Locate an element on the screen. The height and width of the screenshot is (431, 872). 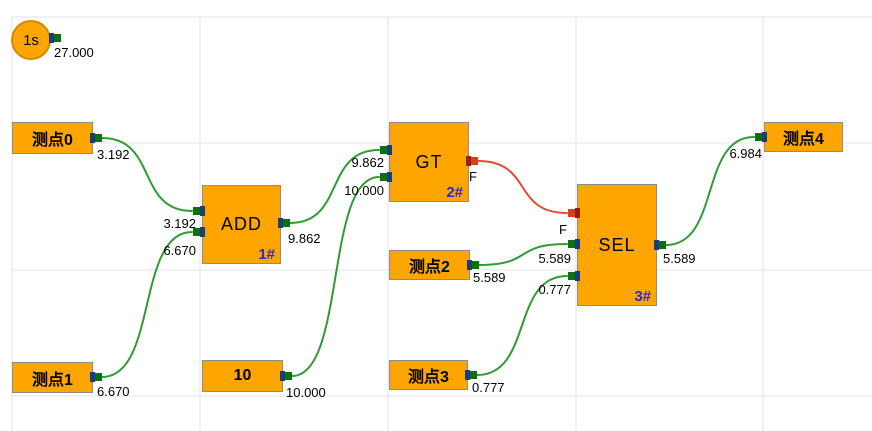
wire-sensor1-to-add is located at coordinates (147, 304).